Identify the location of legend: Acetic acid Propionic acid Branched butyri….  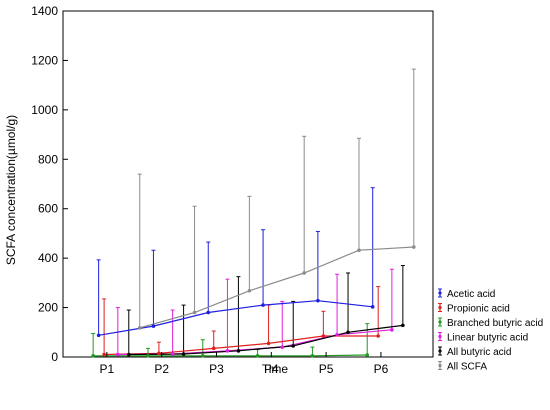
(490, 330).